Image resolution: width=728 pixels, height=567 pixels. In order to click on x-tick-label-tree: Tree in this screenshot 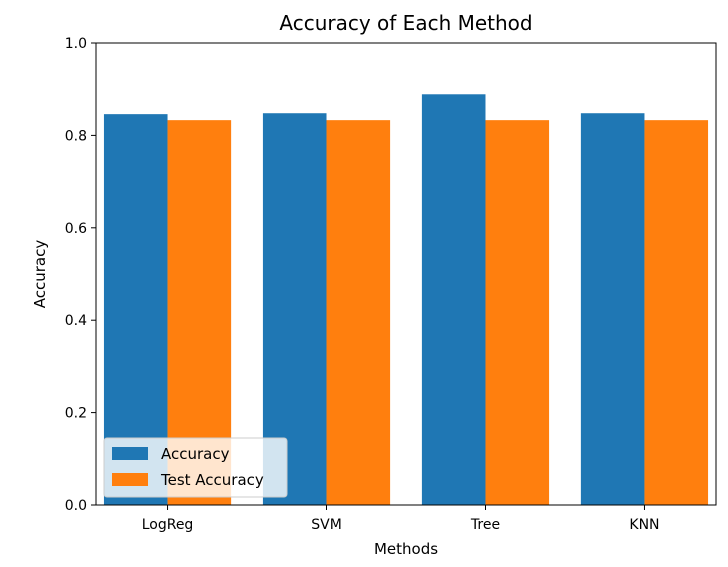, I will do `click(485, 525)`.